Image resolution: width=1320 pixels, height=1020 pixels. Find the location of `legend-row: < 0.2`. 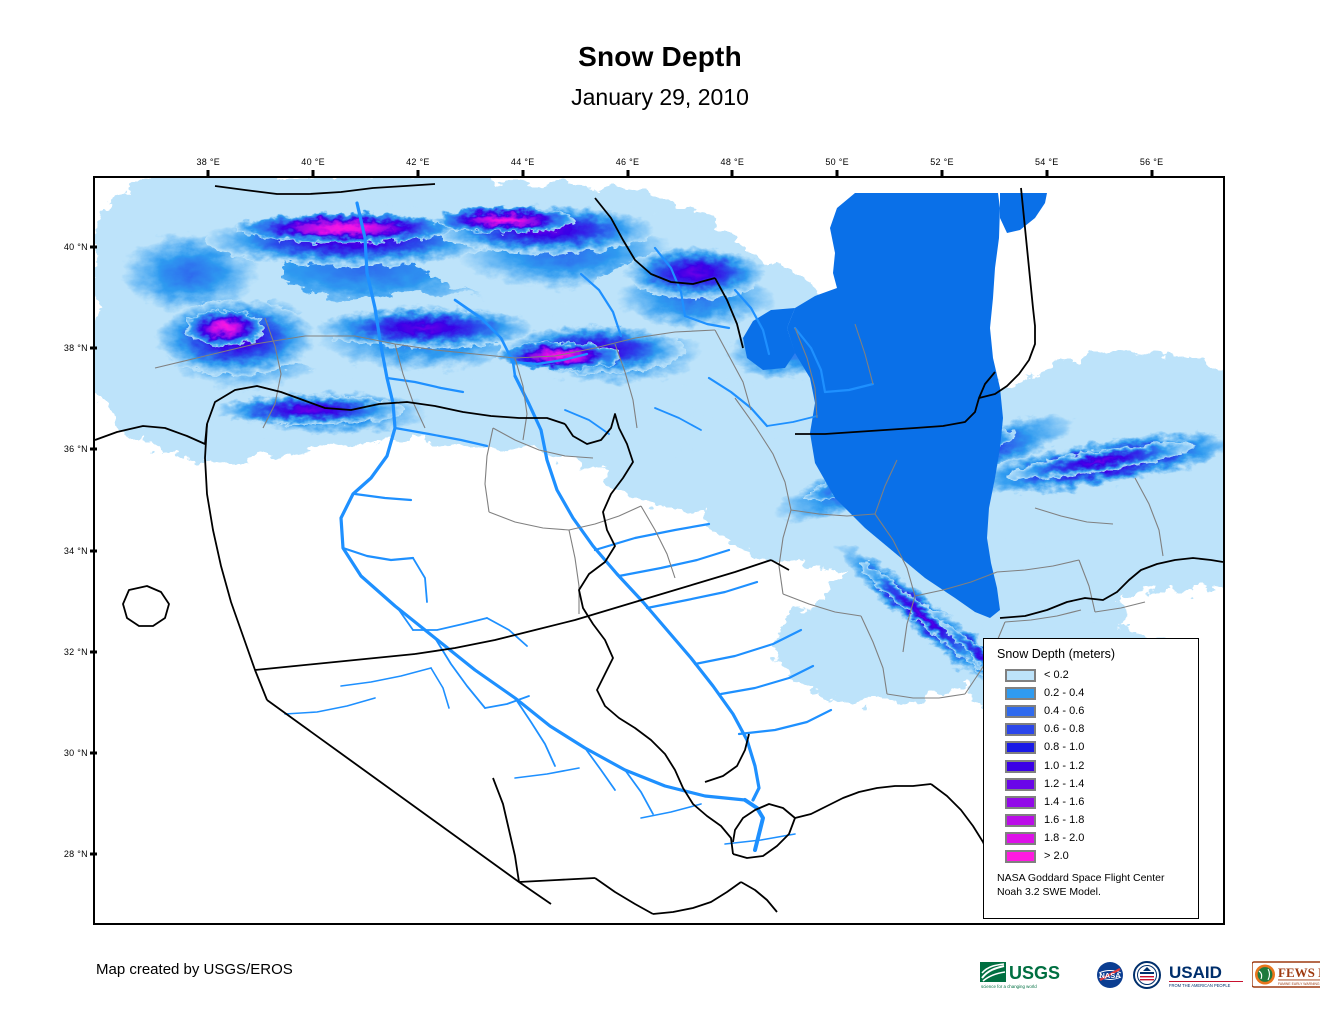

legend-row: < 0.2 is located at coordinates (1101, 675).